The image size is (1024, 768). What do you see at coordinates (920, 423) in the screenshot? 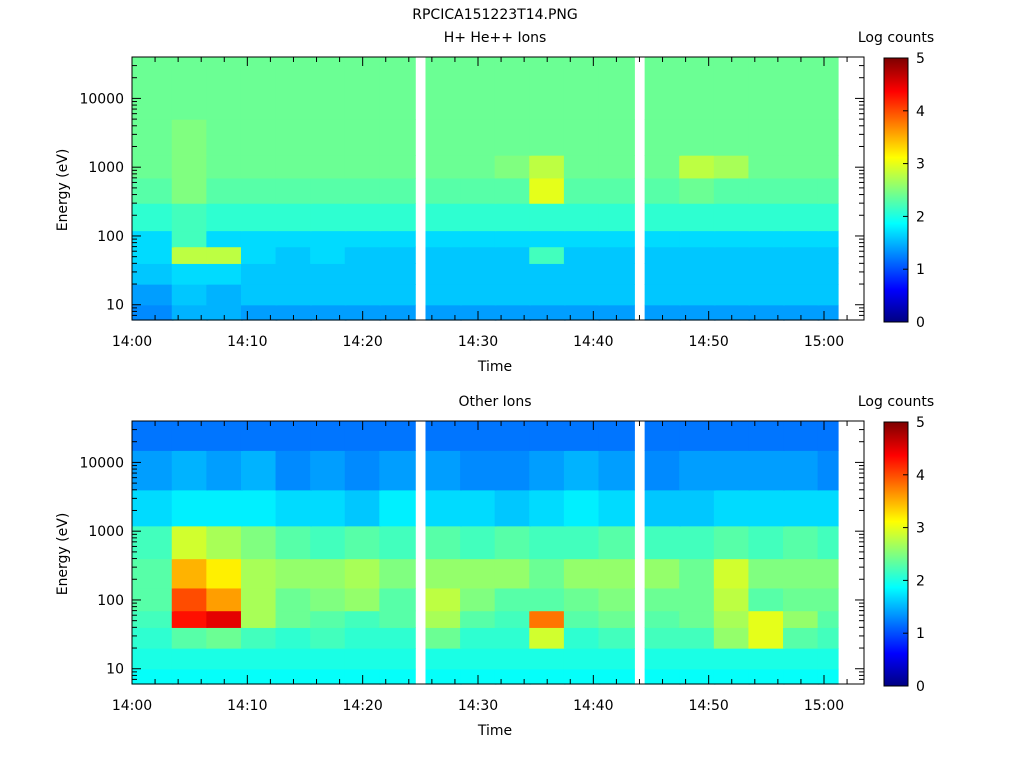
I see `colorbar-tick-label: 5` at bounding box center [920, 423].